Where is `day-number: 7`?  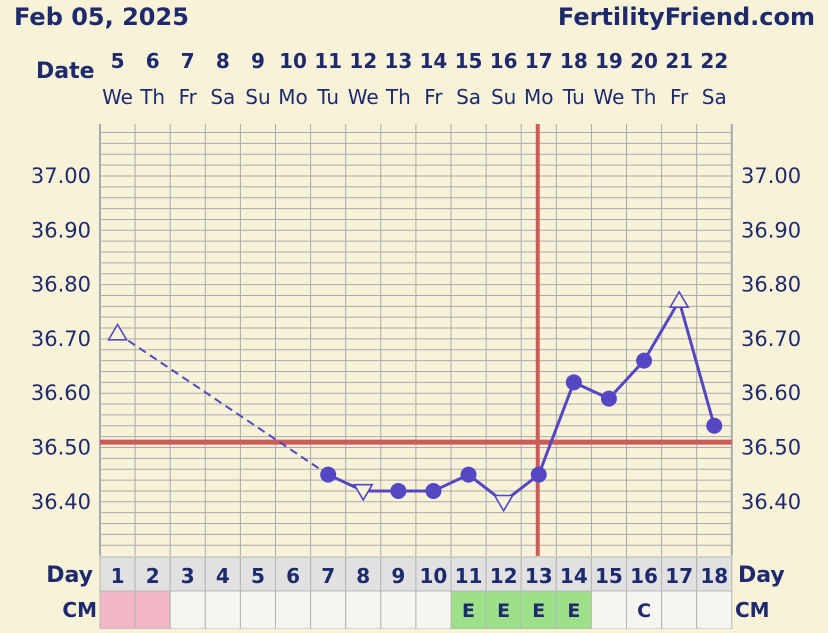
day-number: 7 is located at coordinates (328, 576).